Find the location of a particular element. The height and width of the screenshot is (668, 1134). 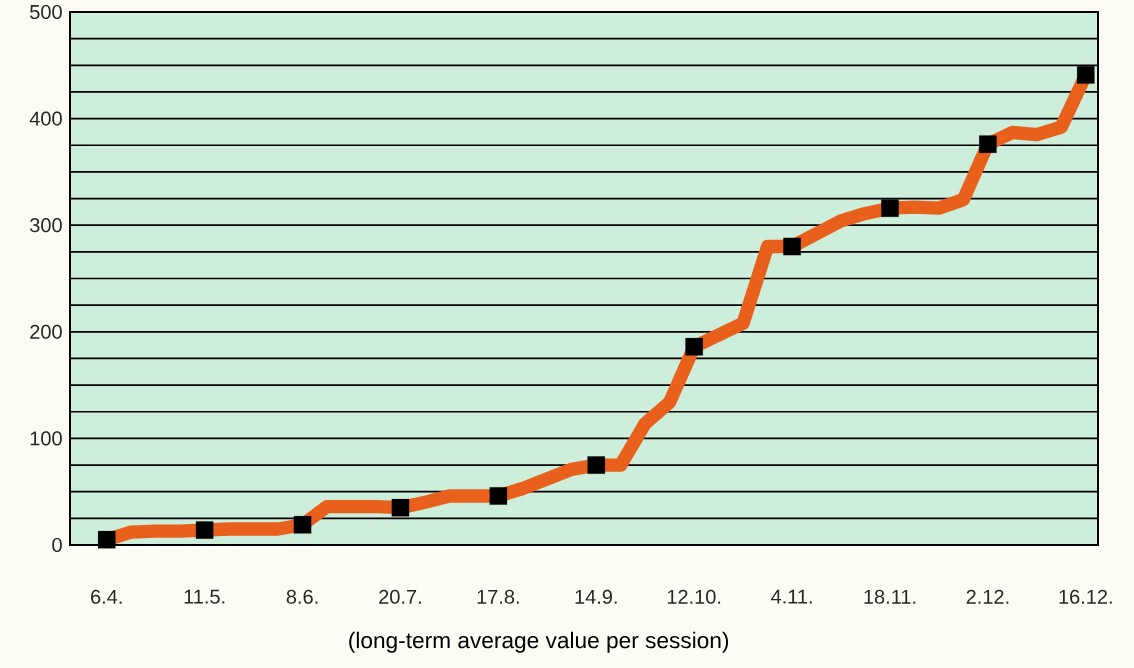

y-tick-label: 0 is located at coordinates (57, 545).